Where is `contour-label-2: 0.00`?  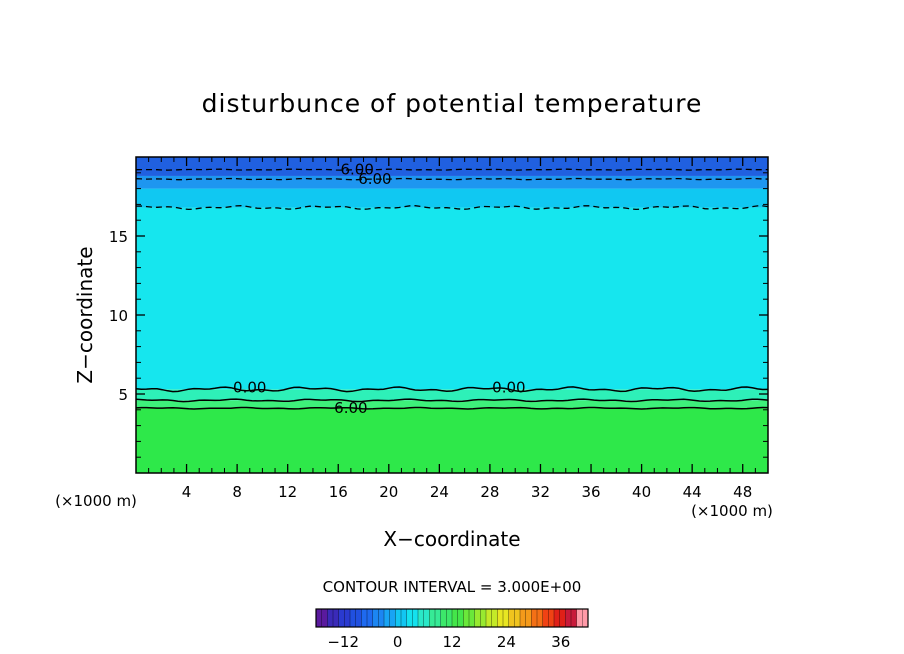 contour-label-2: 0.00 is located at coordinates (249, 388).